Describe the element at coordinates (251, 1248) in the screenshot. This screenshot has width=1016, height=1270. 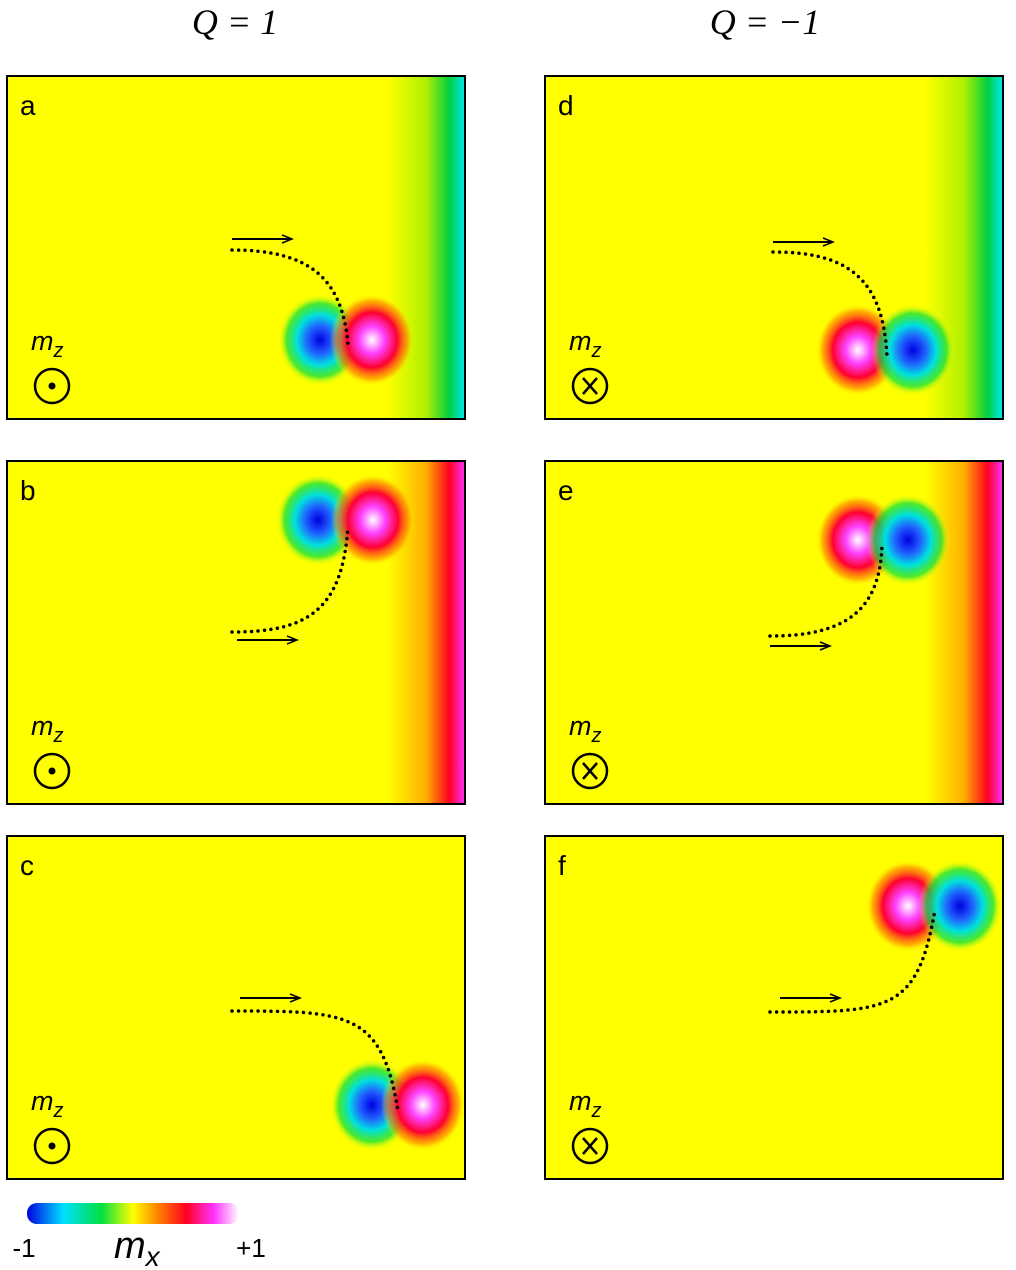
I see `colorbar-max: +1` at that location.